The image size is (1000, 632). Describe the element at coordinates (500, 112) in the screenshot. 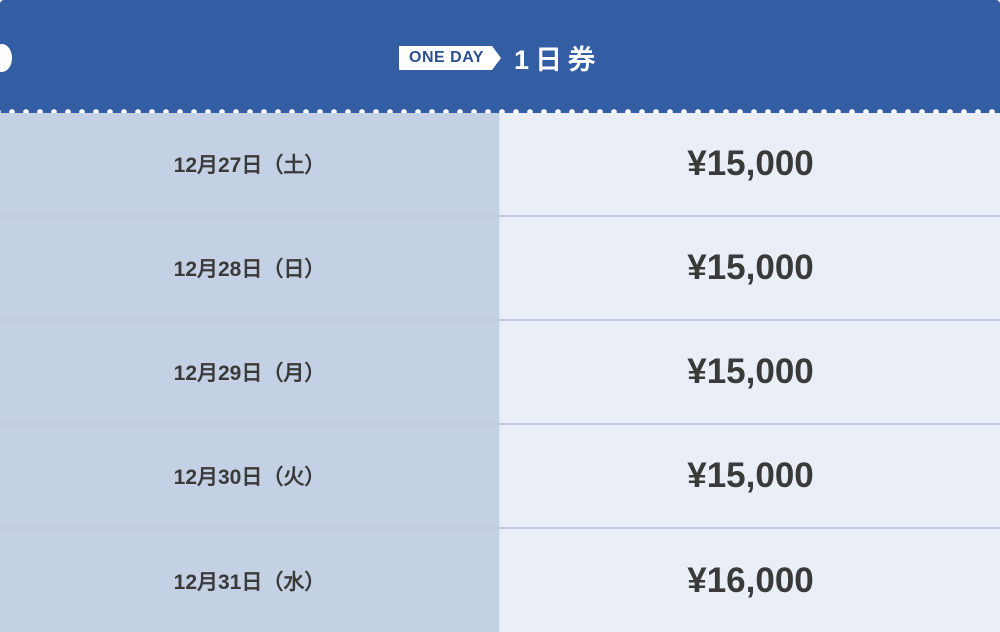

I see `perforation-divider` at that location.